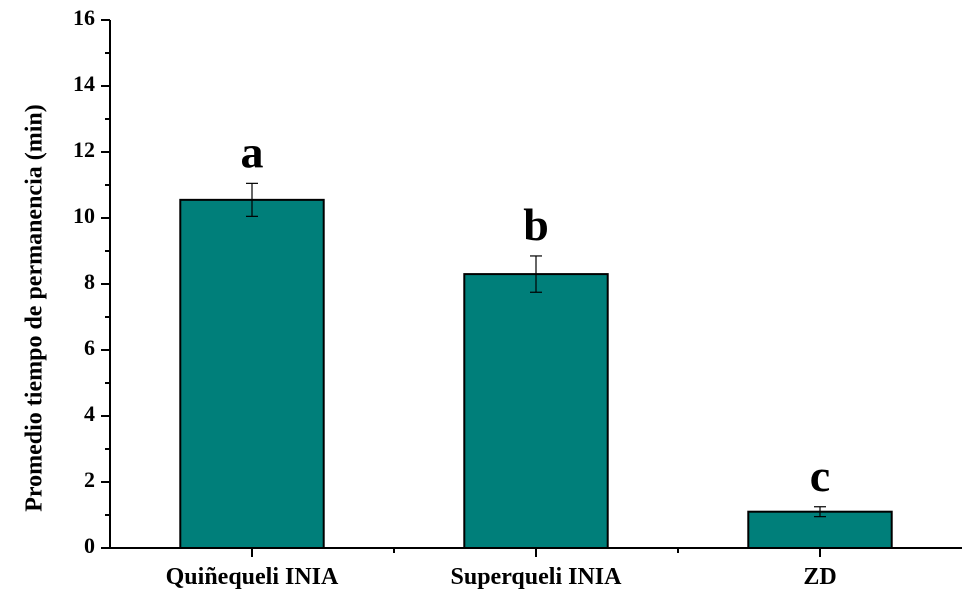  What do you see at coordinates (820, 475) in the screenshot?
I see `significance-letter: c` at bounding box center [820, 475].